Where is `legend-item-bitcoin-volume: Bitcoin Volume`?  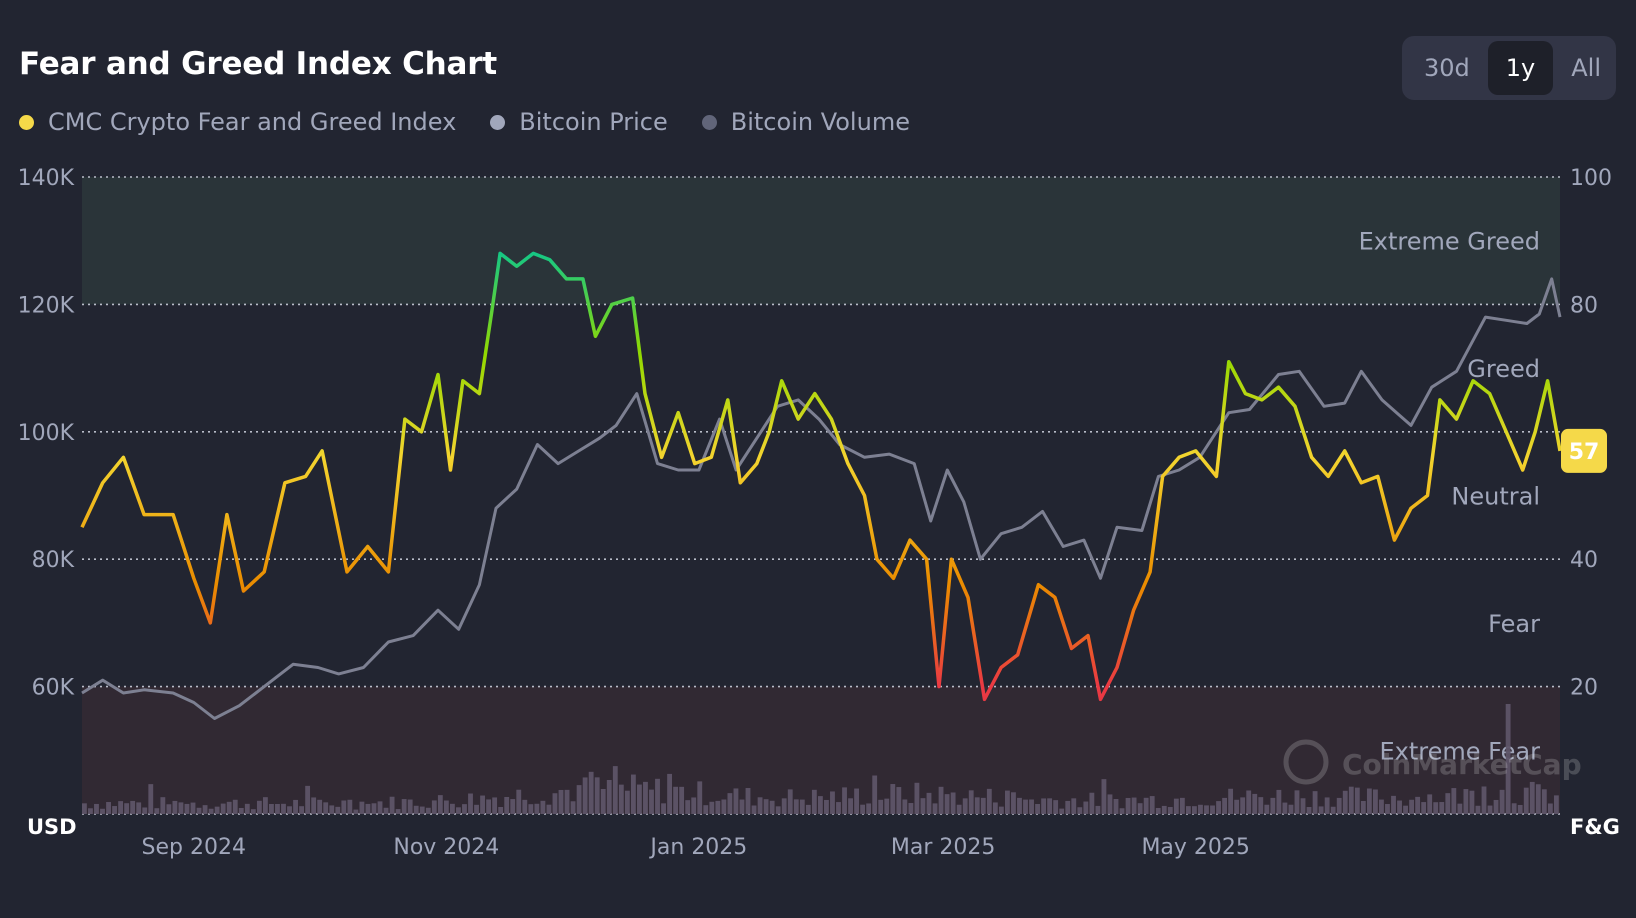 legend-item-bitcoin-volume: Bitcoin Volume is located at coordinates (805, 122).